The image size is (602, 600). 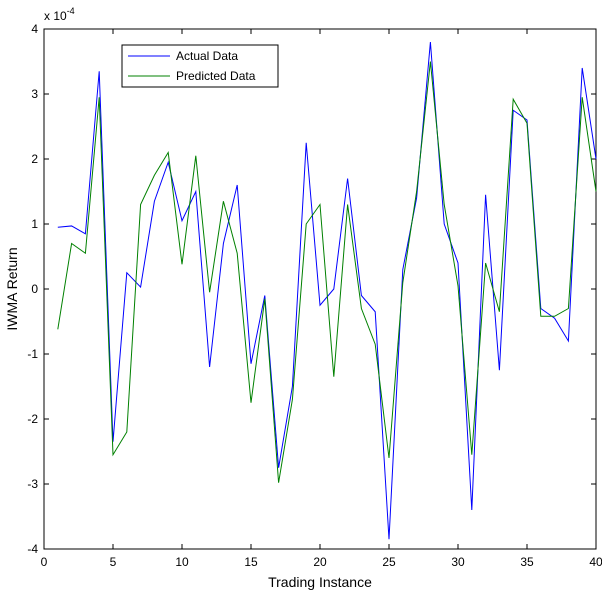 I want to click on legend-box, so click(x=200, y=66).